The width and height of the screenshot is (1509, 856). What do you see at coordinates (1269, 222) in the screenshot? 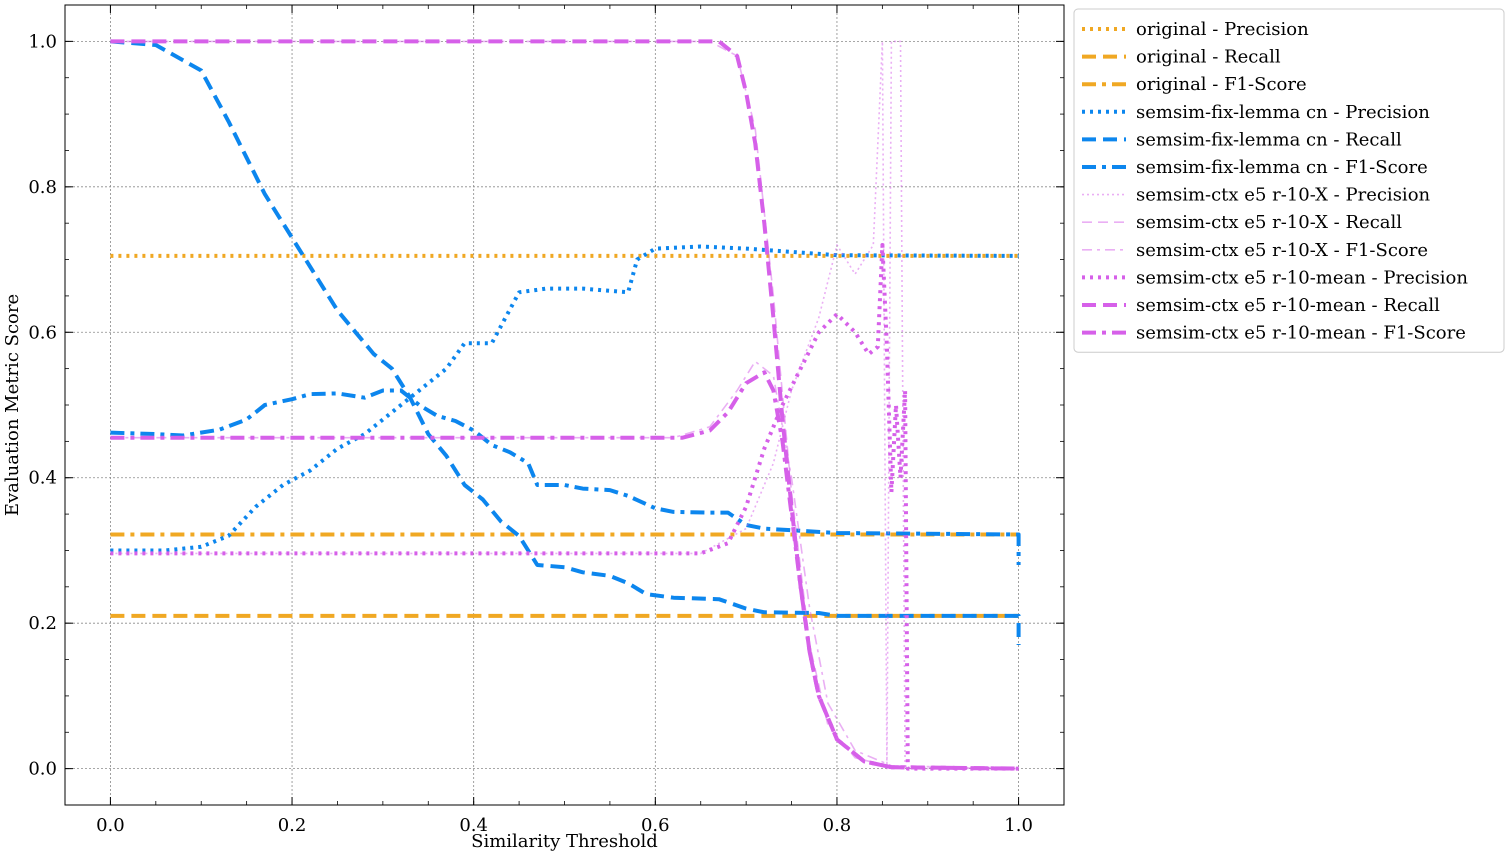
I see `legend-label: semsim-ctx e5 r-10-X - Recall` at bounding box center [1269, 222].